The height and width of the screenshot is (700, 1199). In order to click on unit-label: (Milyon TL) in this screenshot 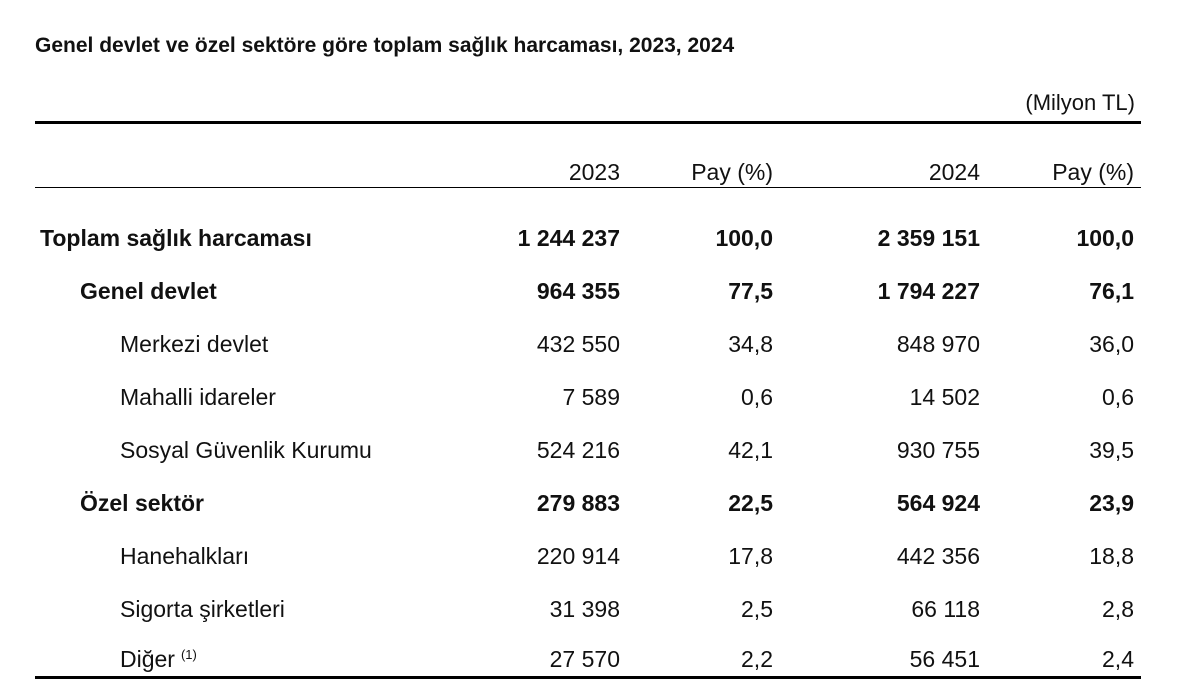, I will do `click(1080, 102)`.